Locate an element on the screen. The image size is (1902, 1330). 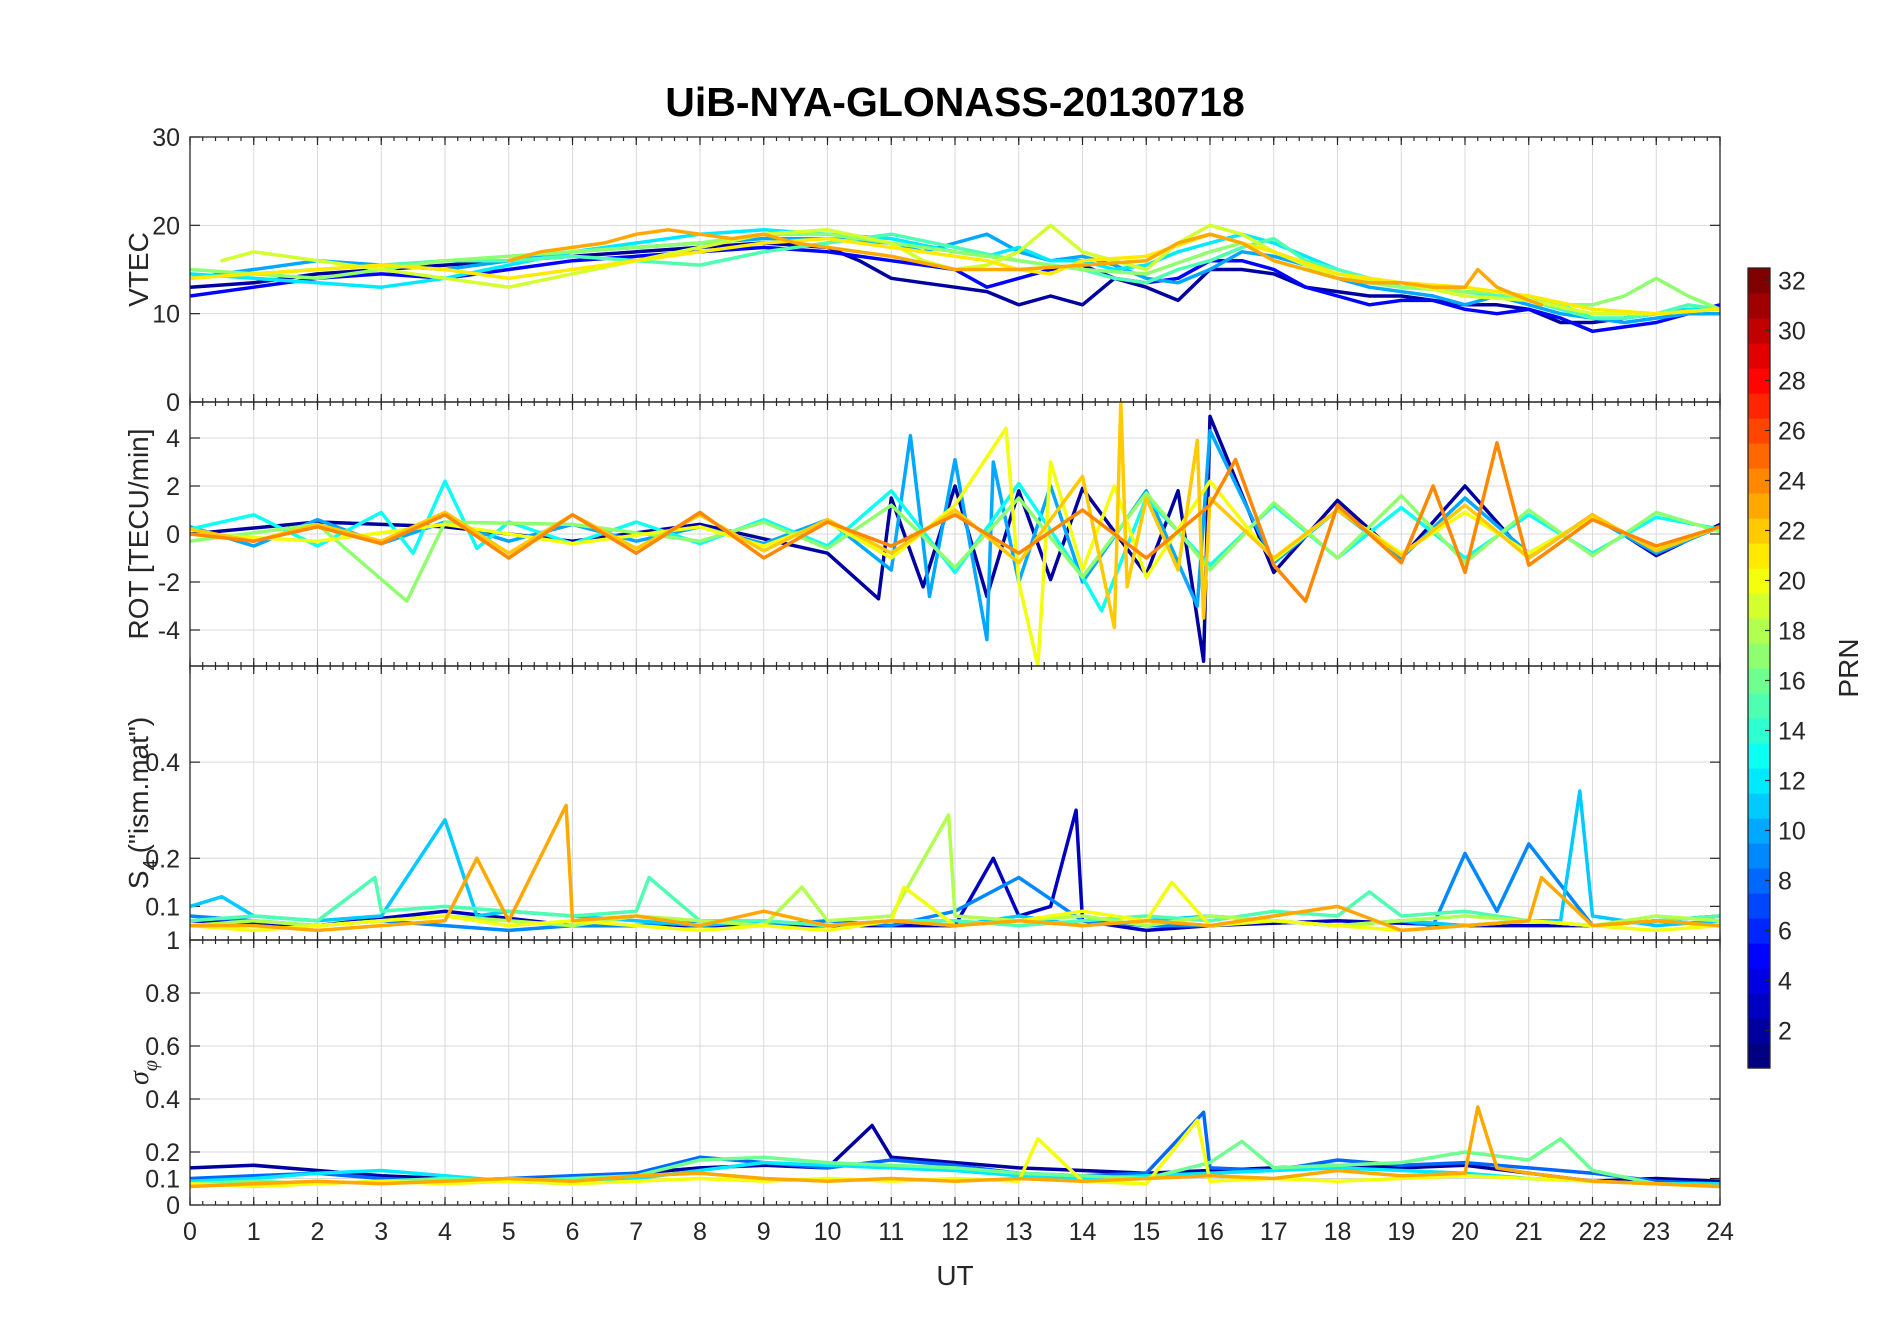
x-tick-label: 23 is located at coordinates (1656, 1232).